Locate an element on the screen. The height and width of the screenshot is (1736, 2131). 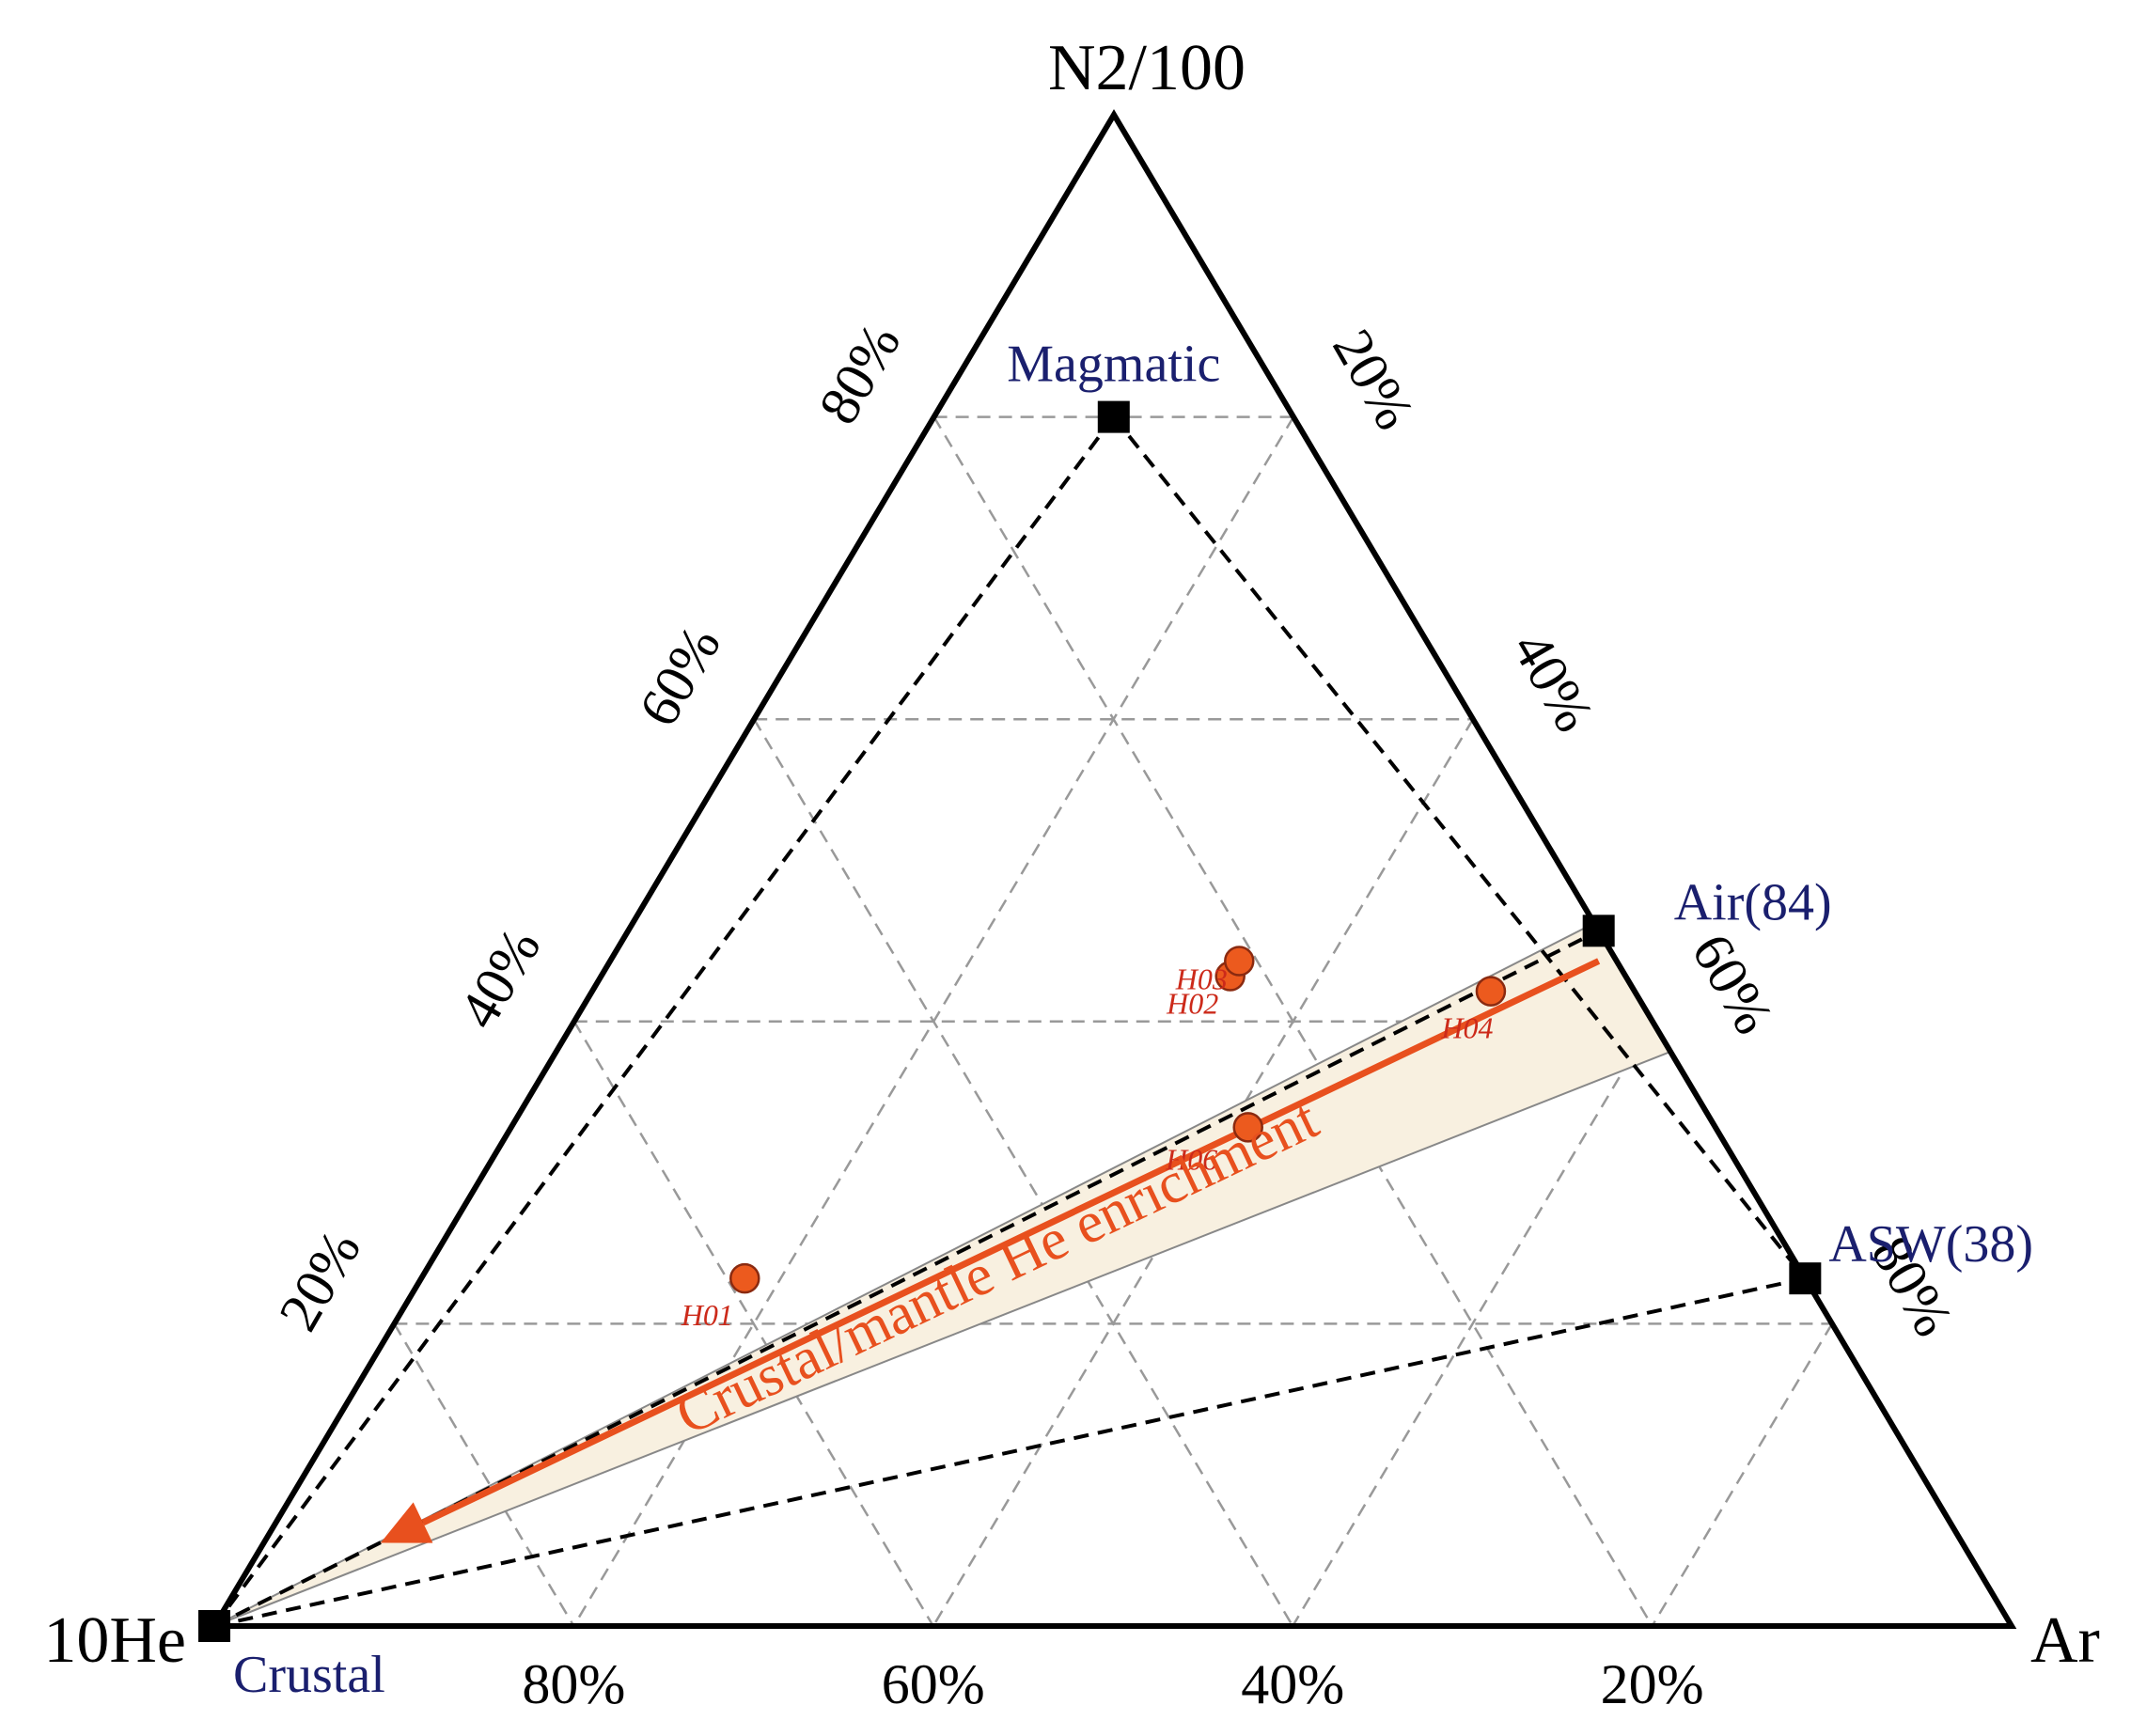
end-member-label: Crustal is located at coordinates (309, 1675).